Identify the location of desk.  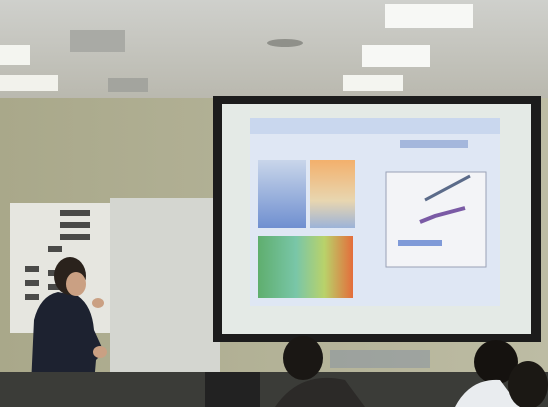
(380, 359).